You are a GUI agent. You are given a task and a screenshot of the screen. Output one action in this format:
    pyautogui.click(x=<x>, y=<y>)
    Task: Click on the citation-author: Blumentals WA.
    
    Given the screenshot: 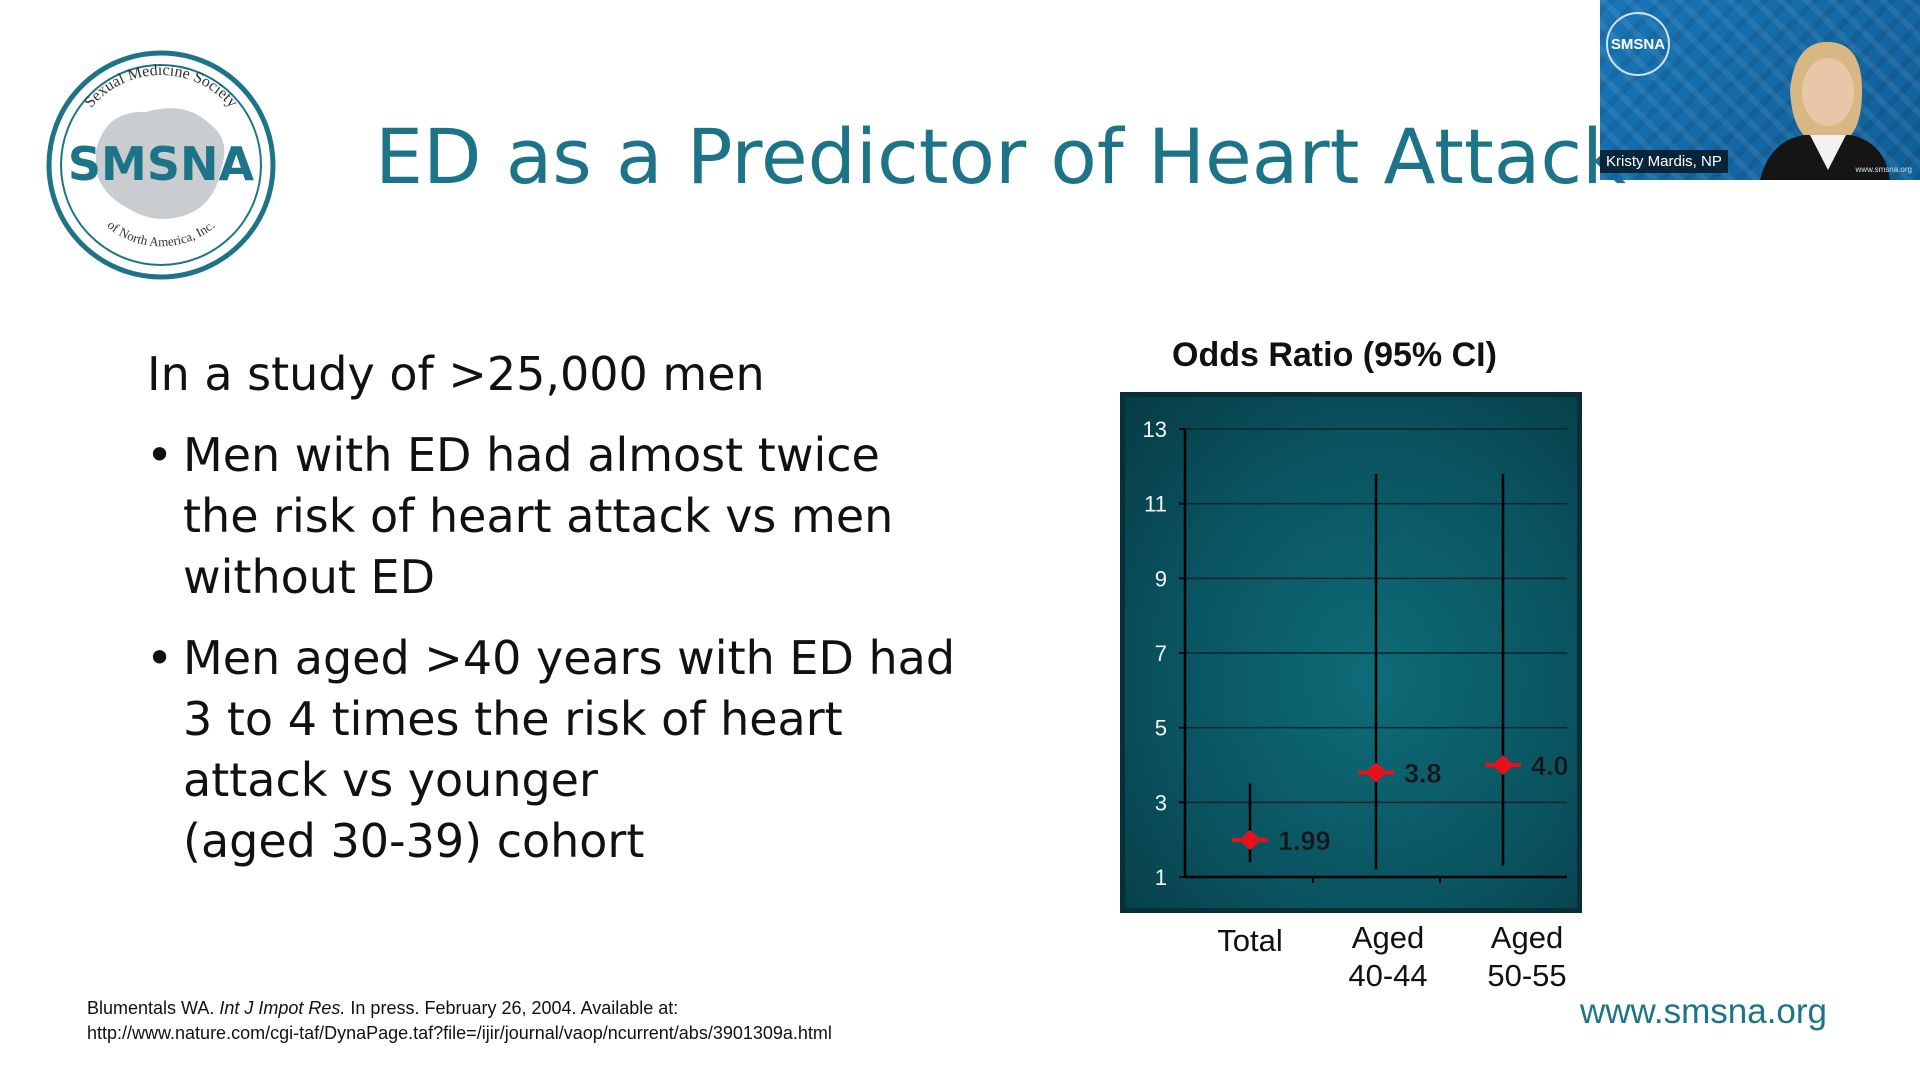 What is the action you would take?
    pyautogui.click(x=153, y=1008)
    